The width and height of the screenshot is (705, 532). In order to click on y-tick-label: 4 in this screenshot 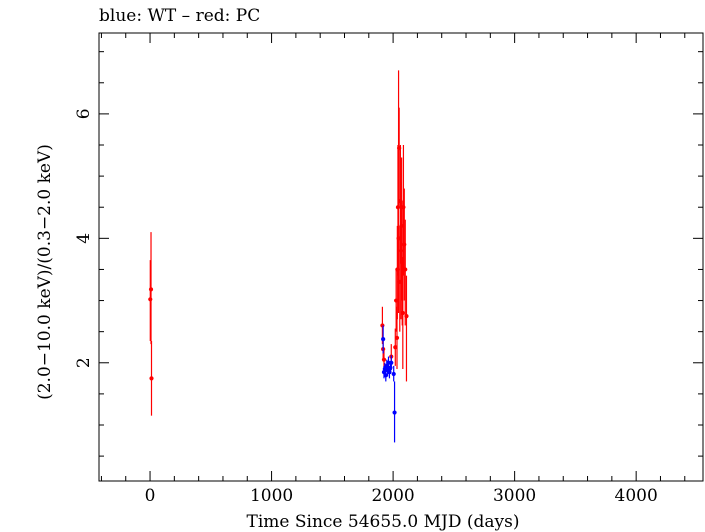, I will do `click(84, 238)`.